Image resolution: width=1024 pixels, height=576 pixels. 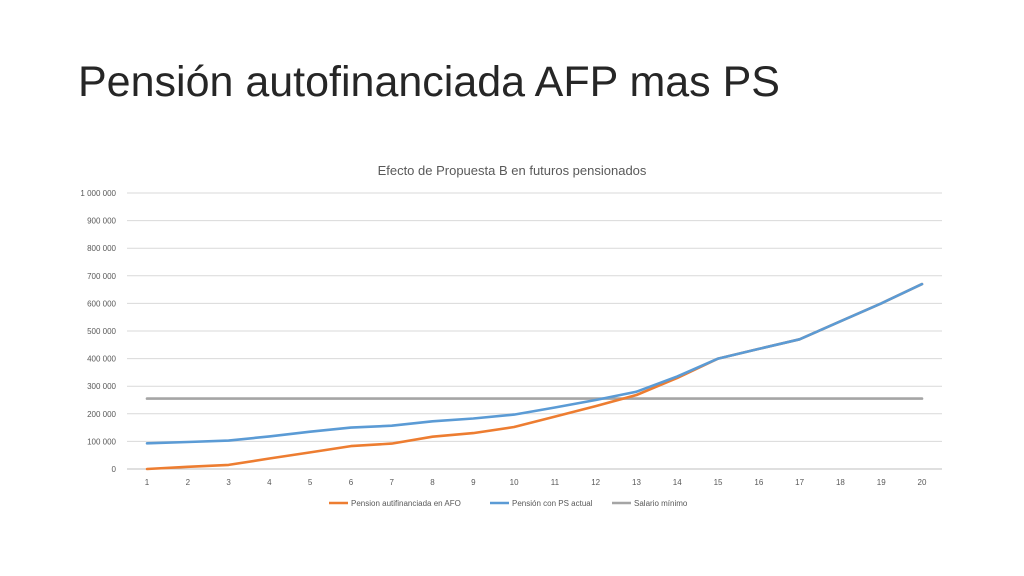 What do you see at coordinates (351, 482) in the screenshot?
I see `x-tick-label: 6` at bounding box center [351, 482].